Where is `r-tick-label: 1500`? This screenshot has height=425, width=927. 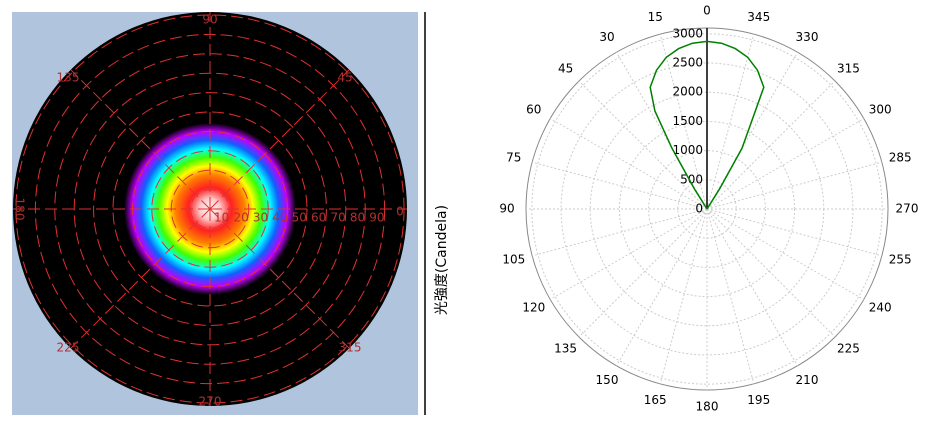 r-tick-label: 1500 is located at coordinates (687, 121).